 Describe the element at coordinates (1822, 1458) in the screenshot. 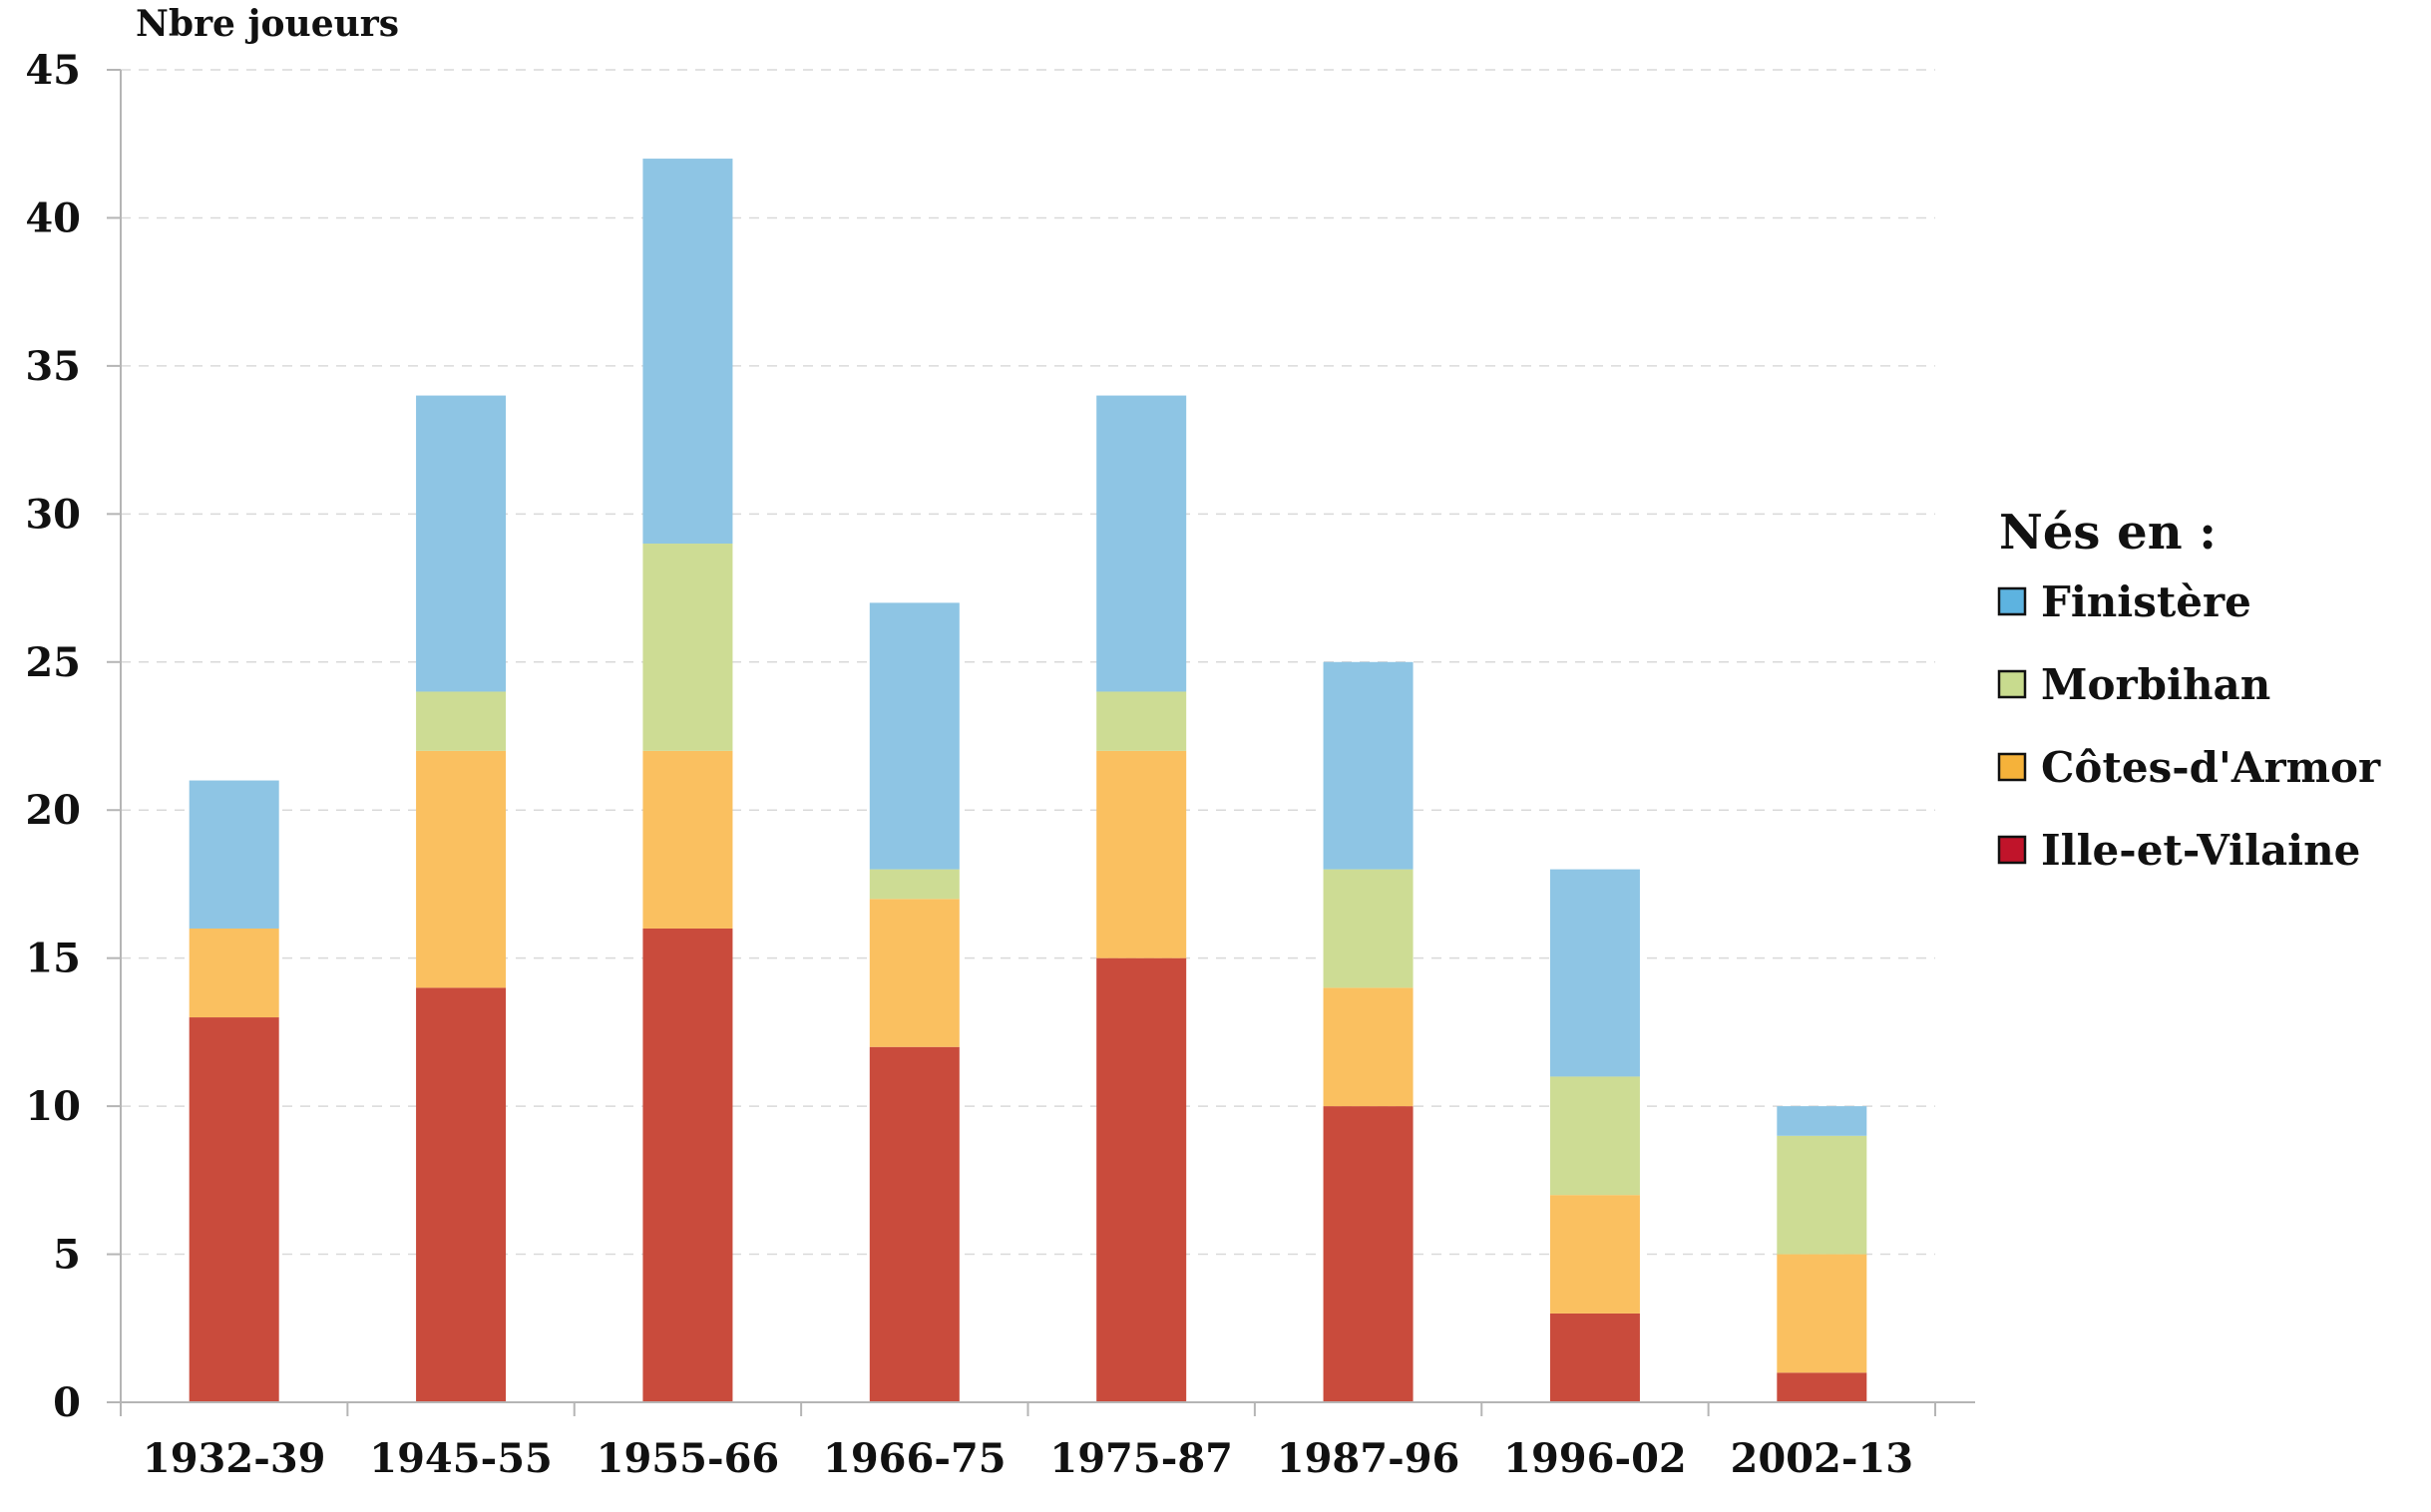

I see `x-tick-label: 2002-13` at that location.